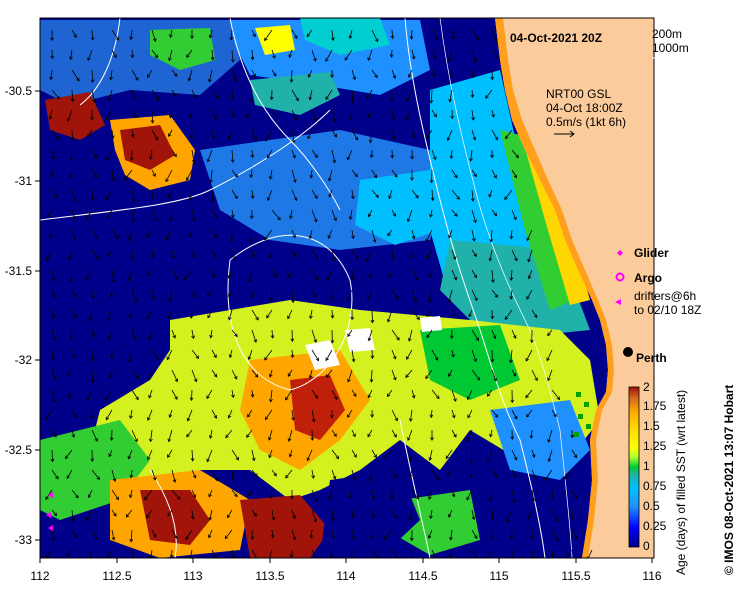 The image size is (739, 592). What do you see at coordinates (651, 253) in the screenshot?
I see `glider-legend-label: Glider` at bounding box center [651, 253].